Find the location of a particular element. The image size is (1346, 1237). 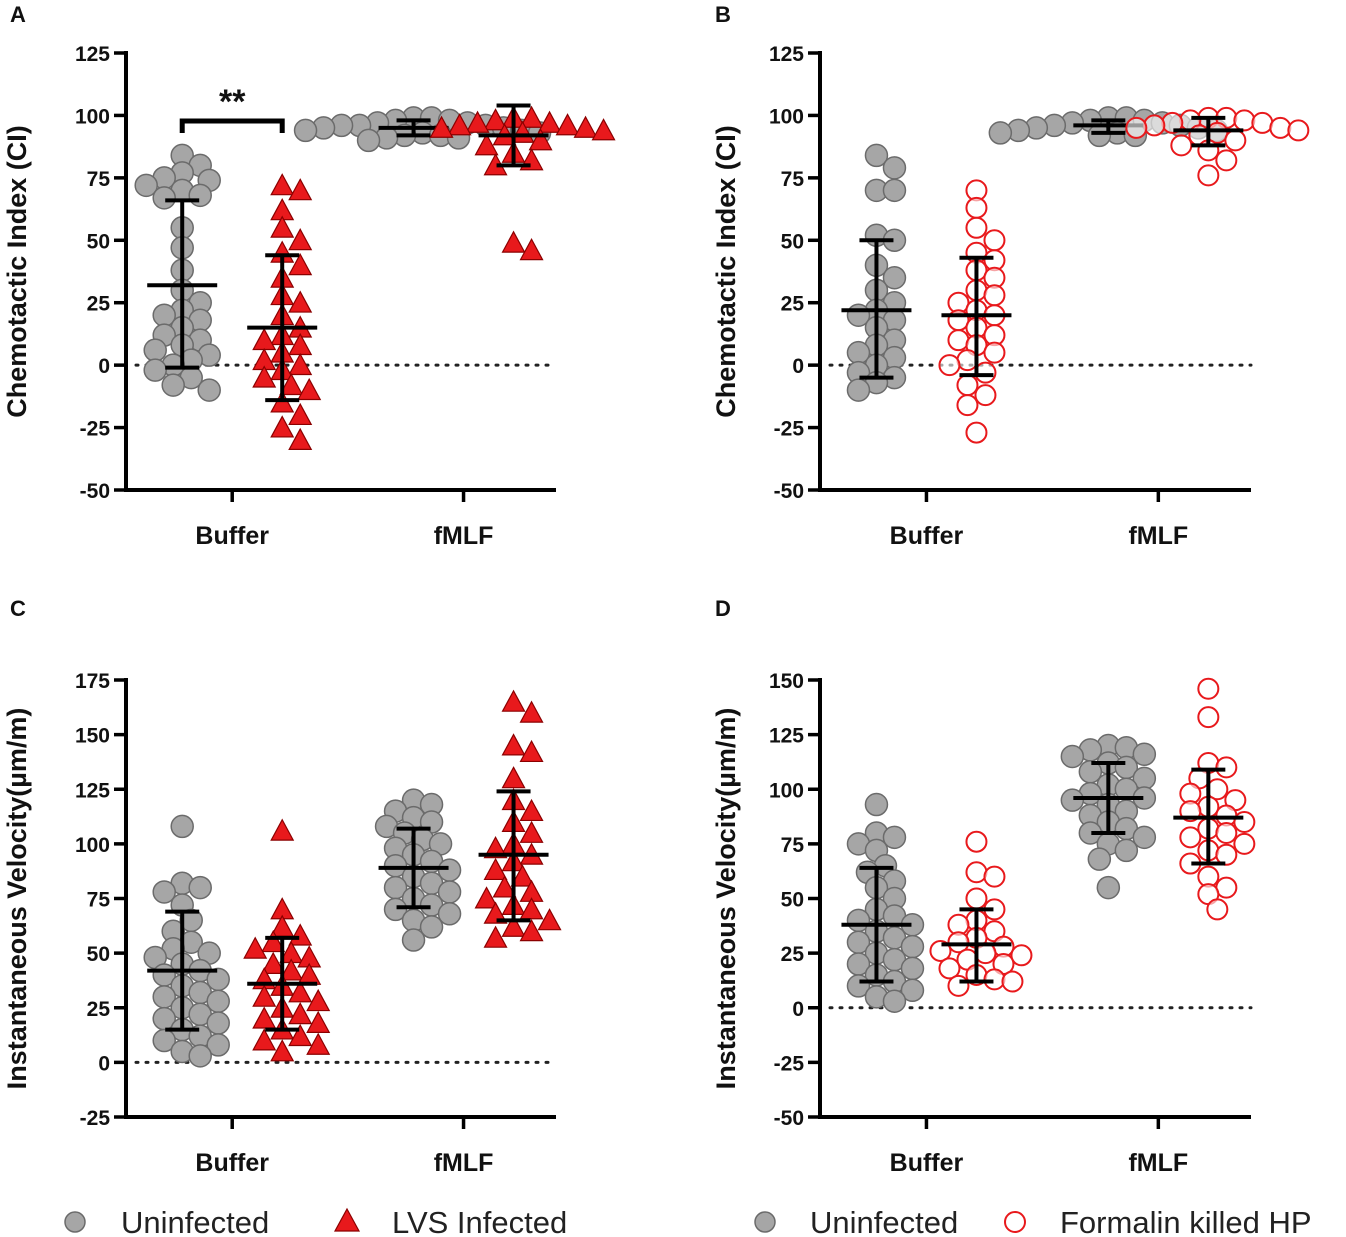

y-tick-label: -50 is located at coordinates (789, 491).